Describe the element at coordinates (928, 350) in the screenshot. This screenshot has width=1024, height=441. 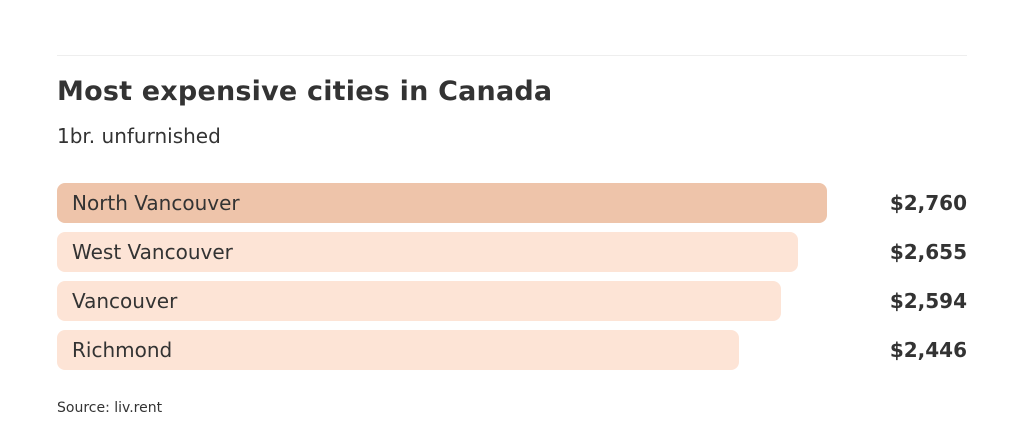
I see `bar-value-label: $2,446` at that location.